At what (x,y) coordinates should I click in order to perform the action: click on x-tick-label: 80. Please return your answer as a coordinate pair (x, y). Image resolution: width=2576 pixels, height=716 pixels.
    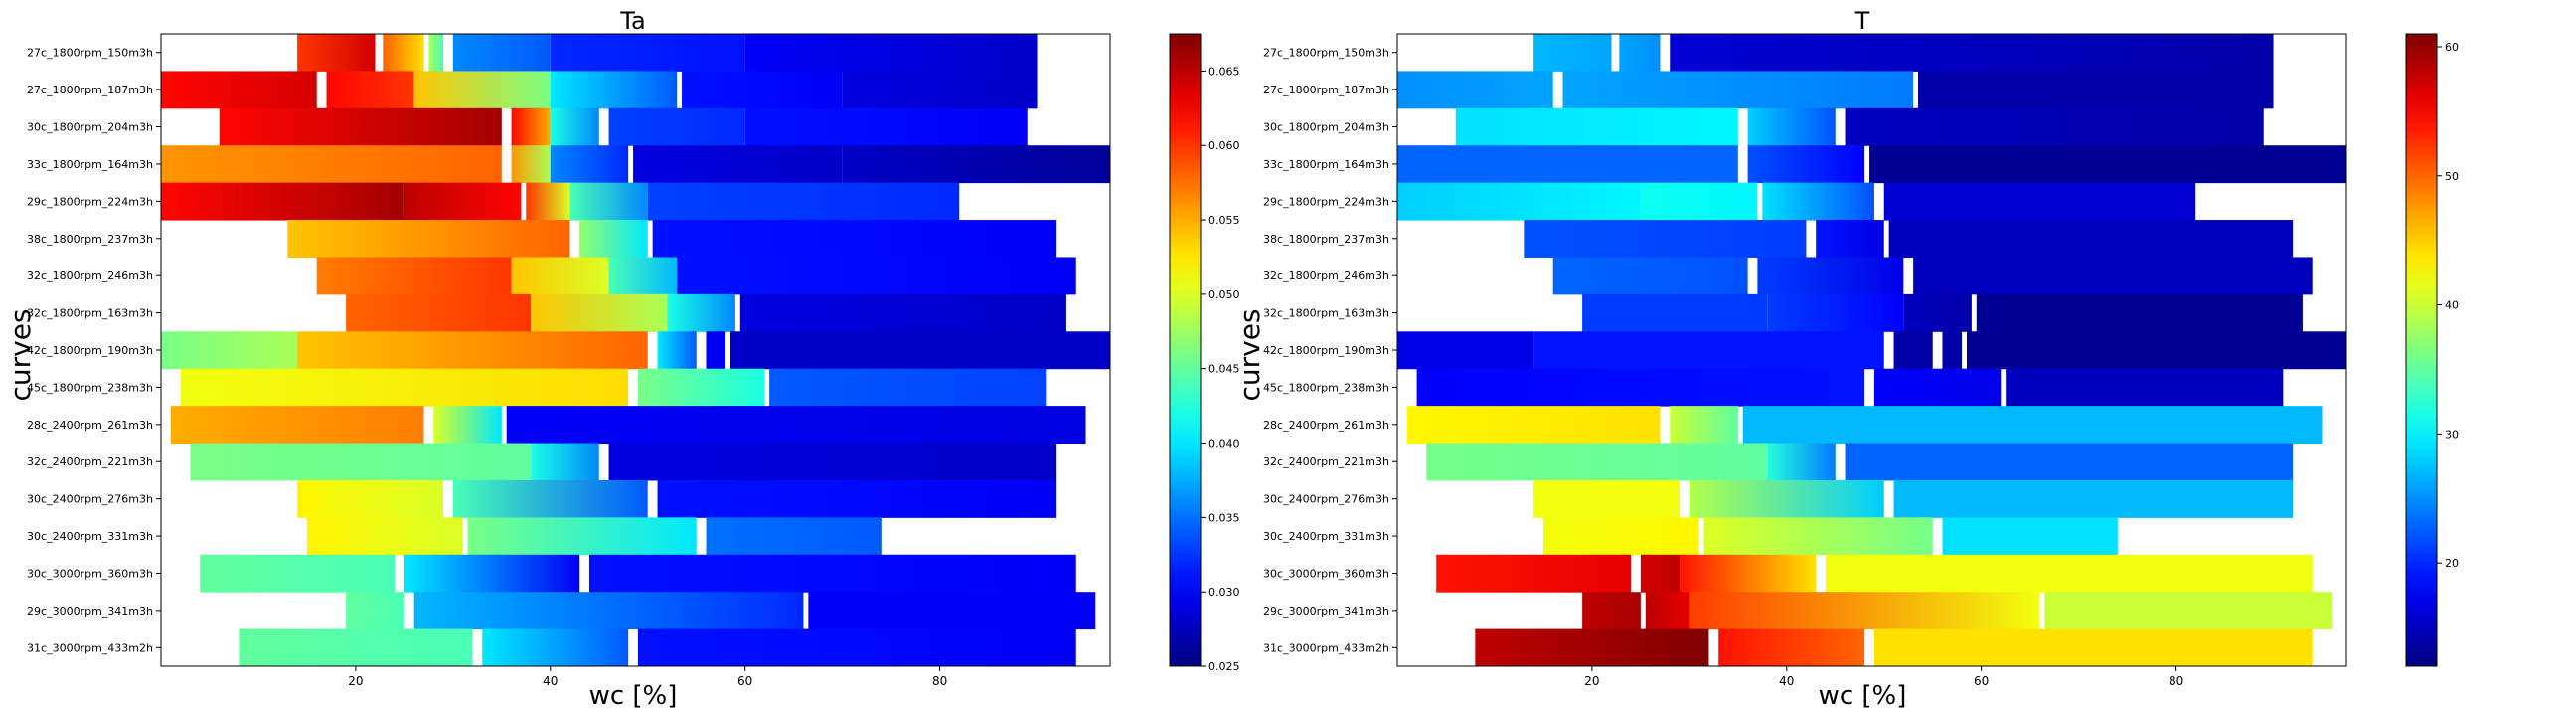
    Looking at the image, I should click on (2176, 681).